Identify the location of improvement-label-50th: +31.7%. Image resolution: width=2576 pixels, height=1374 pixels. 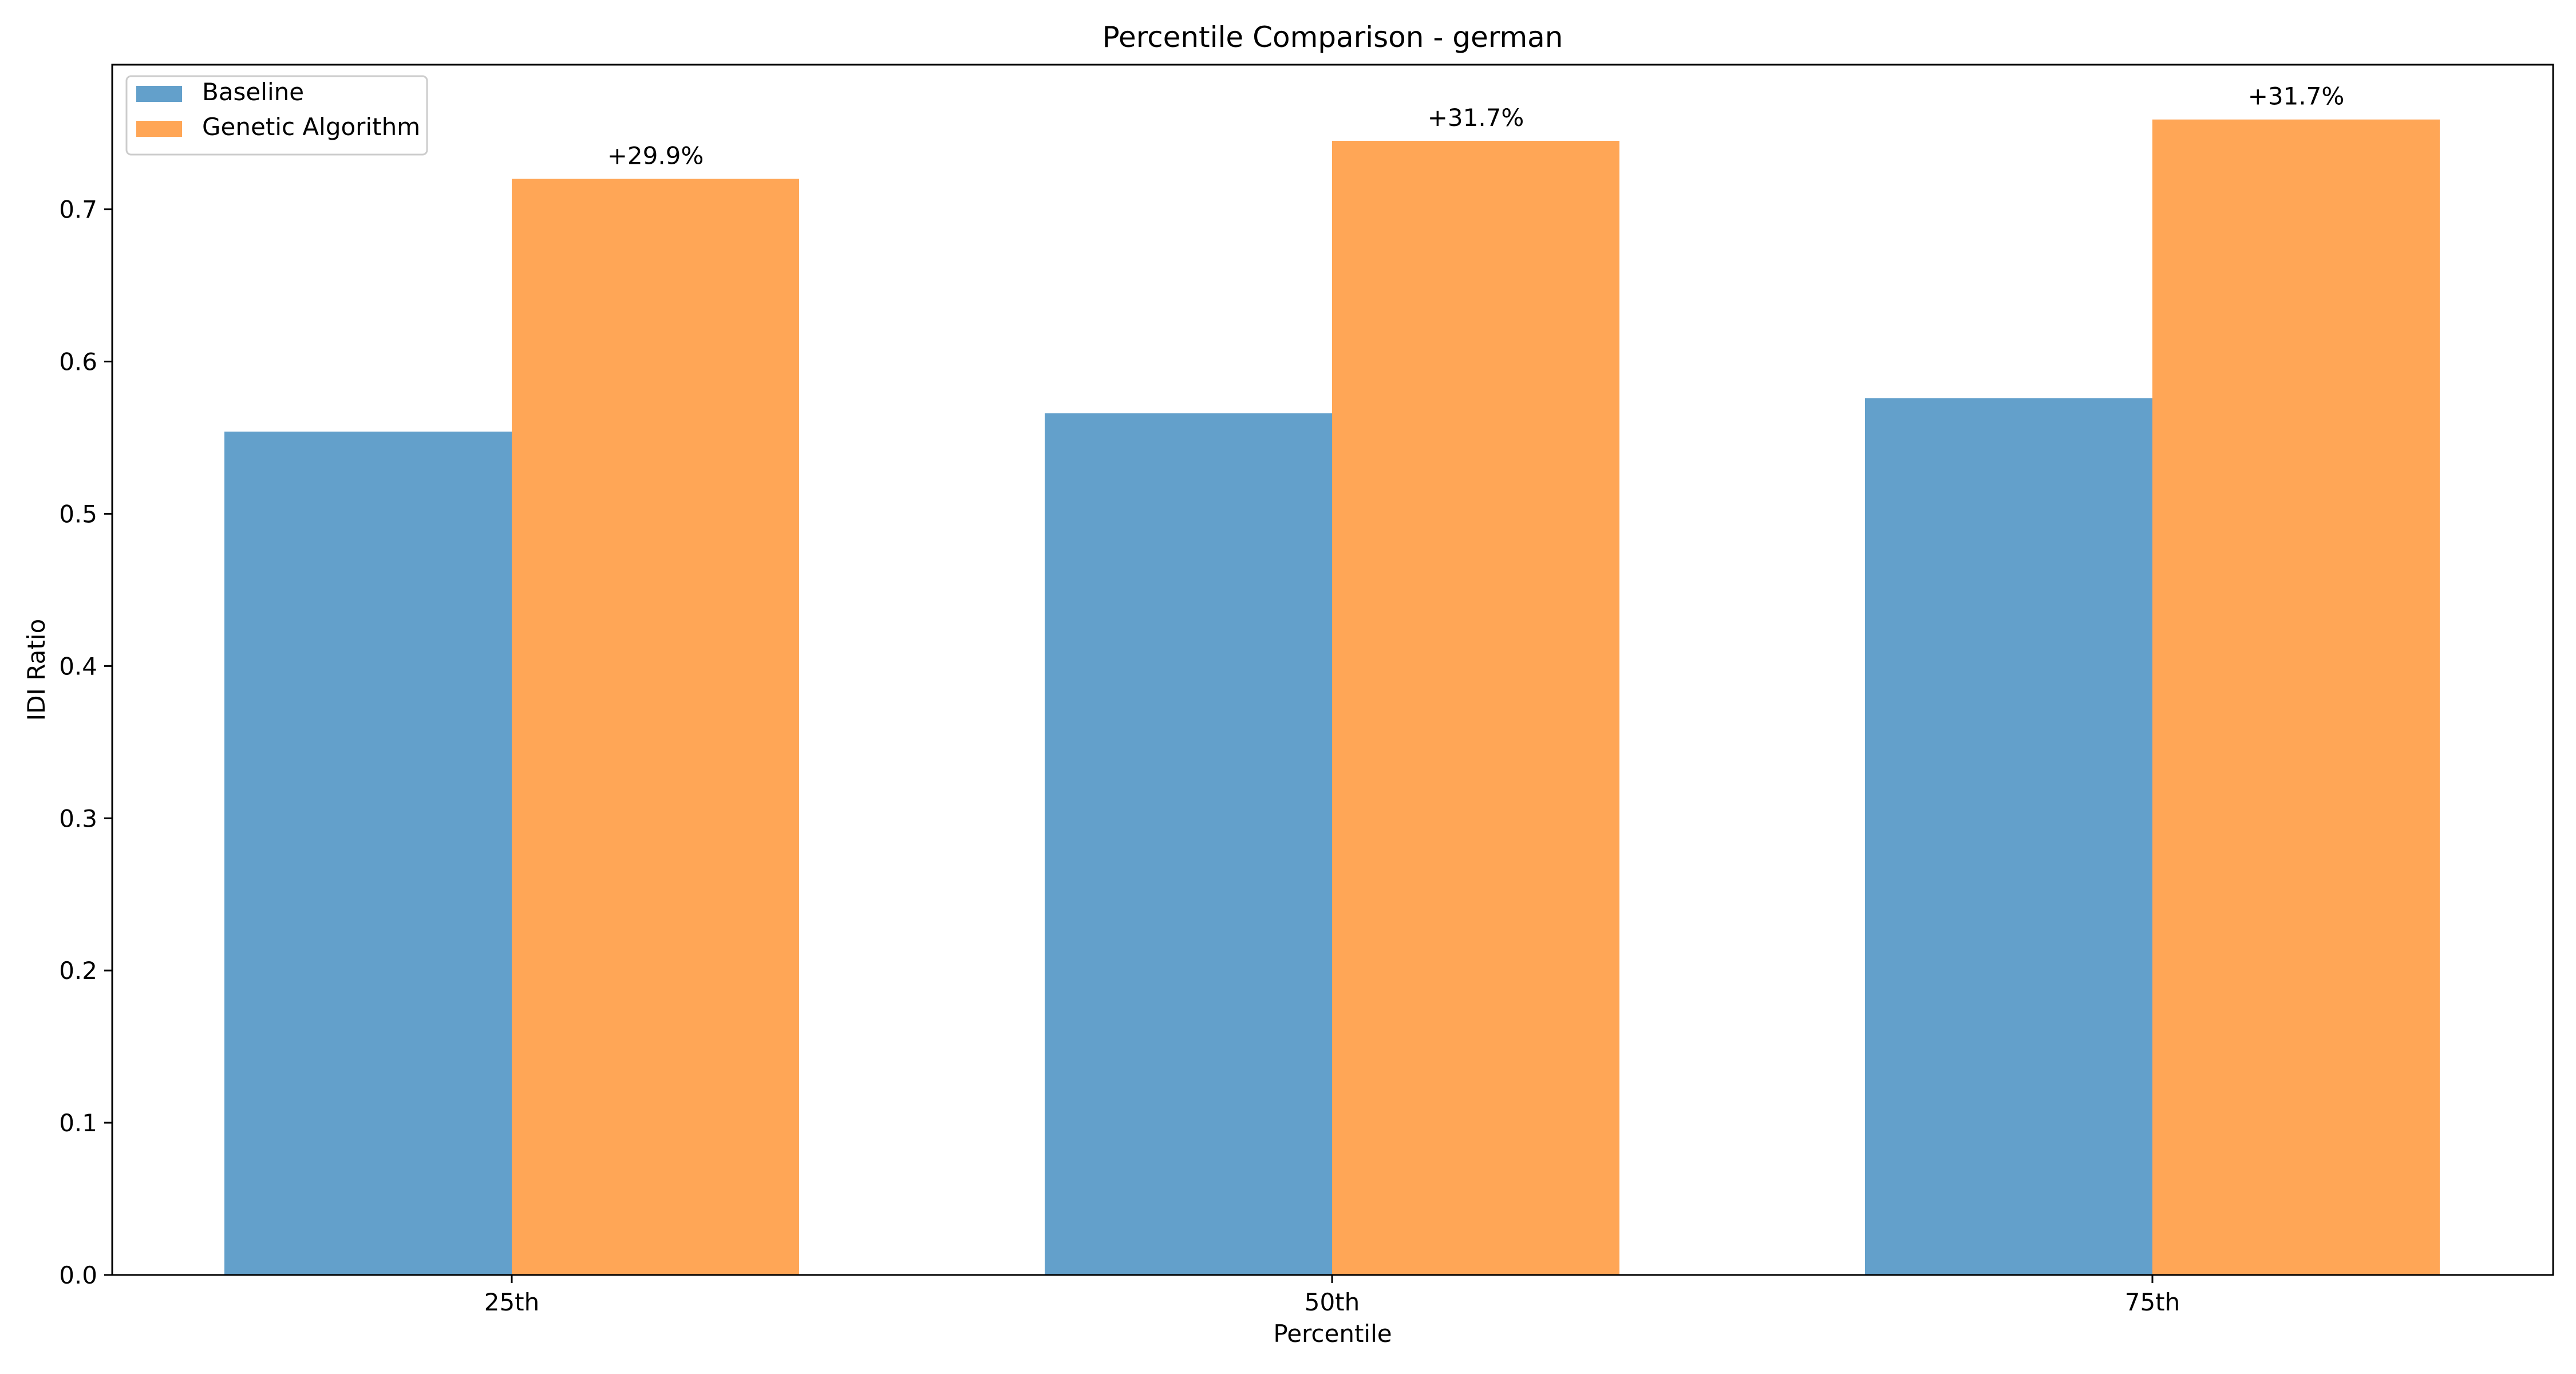
(1476, 118).